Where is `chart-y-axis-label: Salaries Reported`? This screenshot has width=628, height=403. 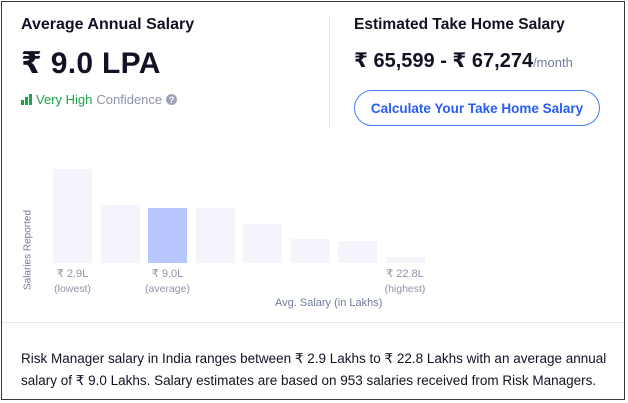 chart-y-axis-label: Salaries Reported is located at coordinates (28, 250).